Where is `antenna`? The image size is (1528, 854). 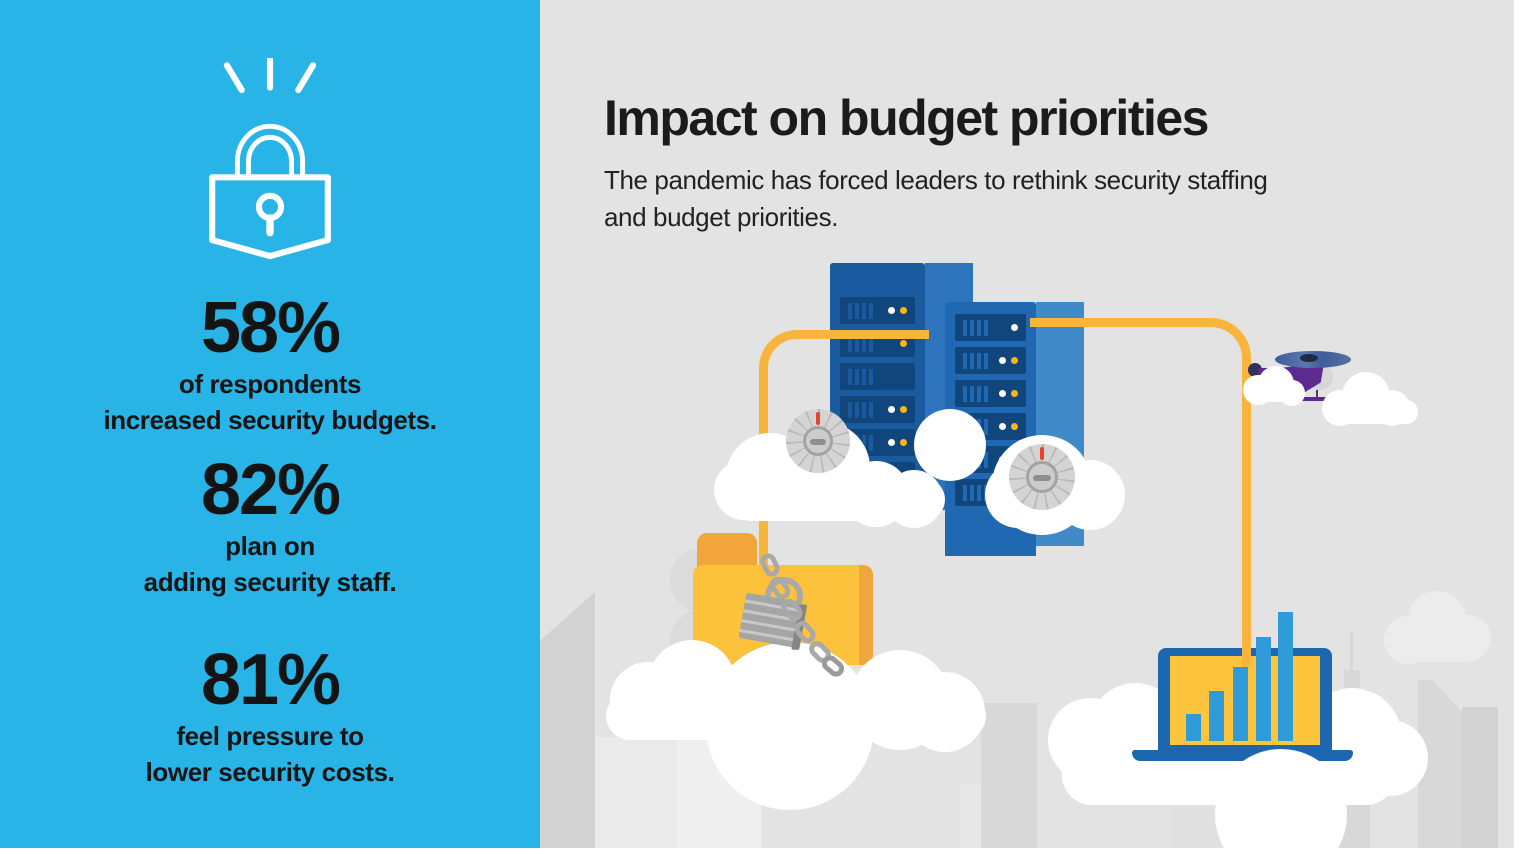 antenna is located at coordinates (1351, 652).